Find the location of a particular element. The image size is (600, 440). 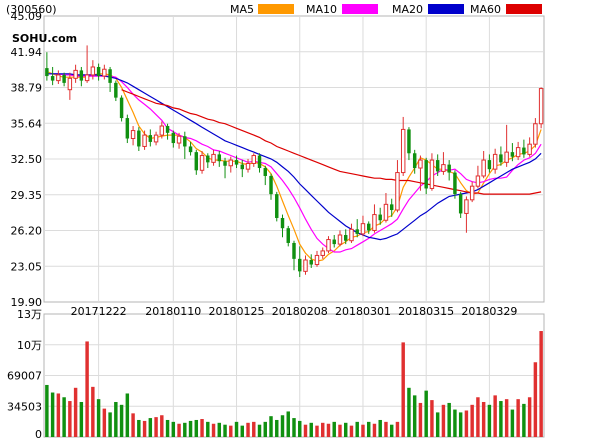

date-tick-label: 20180329 is located at coordinates (489, 311).